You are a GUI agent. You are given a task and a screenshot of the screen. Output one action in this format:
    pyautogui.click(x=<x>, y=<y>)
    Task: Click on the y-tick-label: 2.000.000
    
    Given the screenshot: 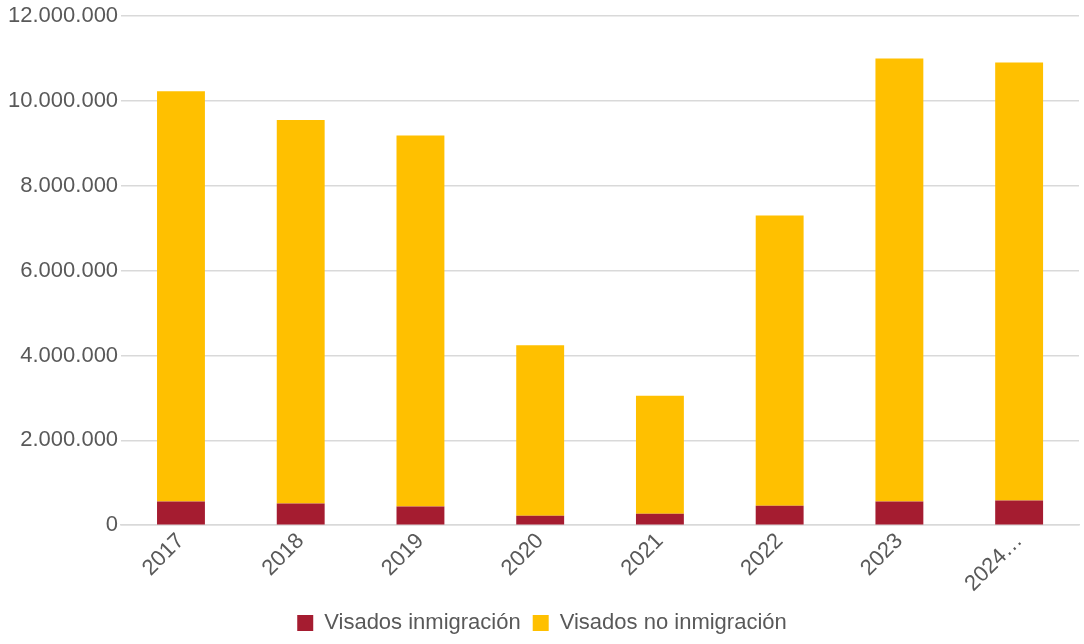 What is the action you would take?
    pyautogui.click(x=69, y=439)
    